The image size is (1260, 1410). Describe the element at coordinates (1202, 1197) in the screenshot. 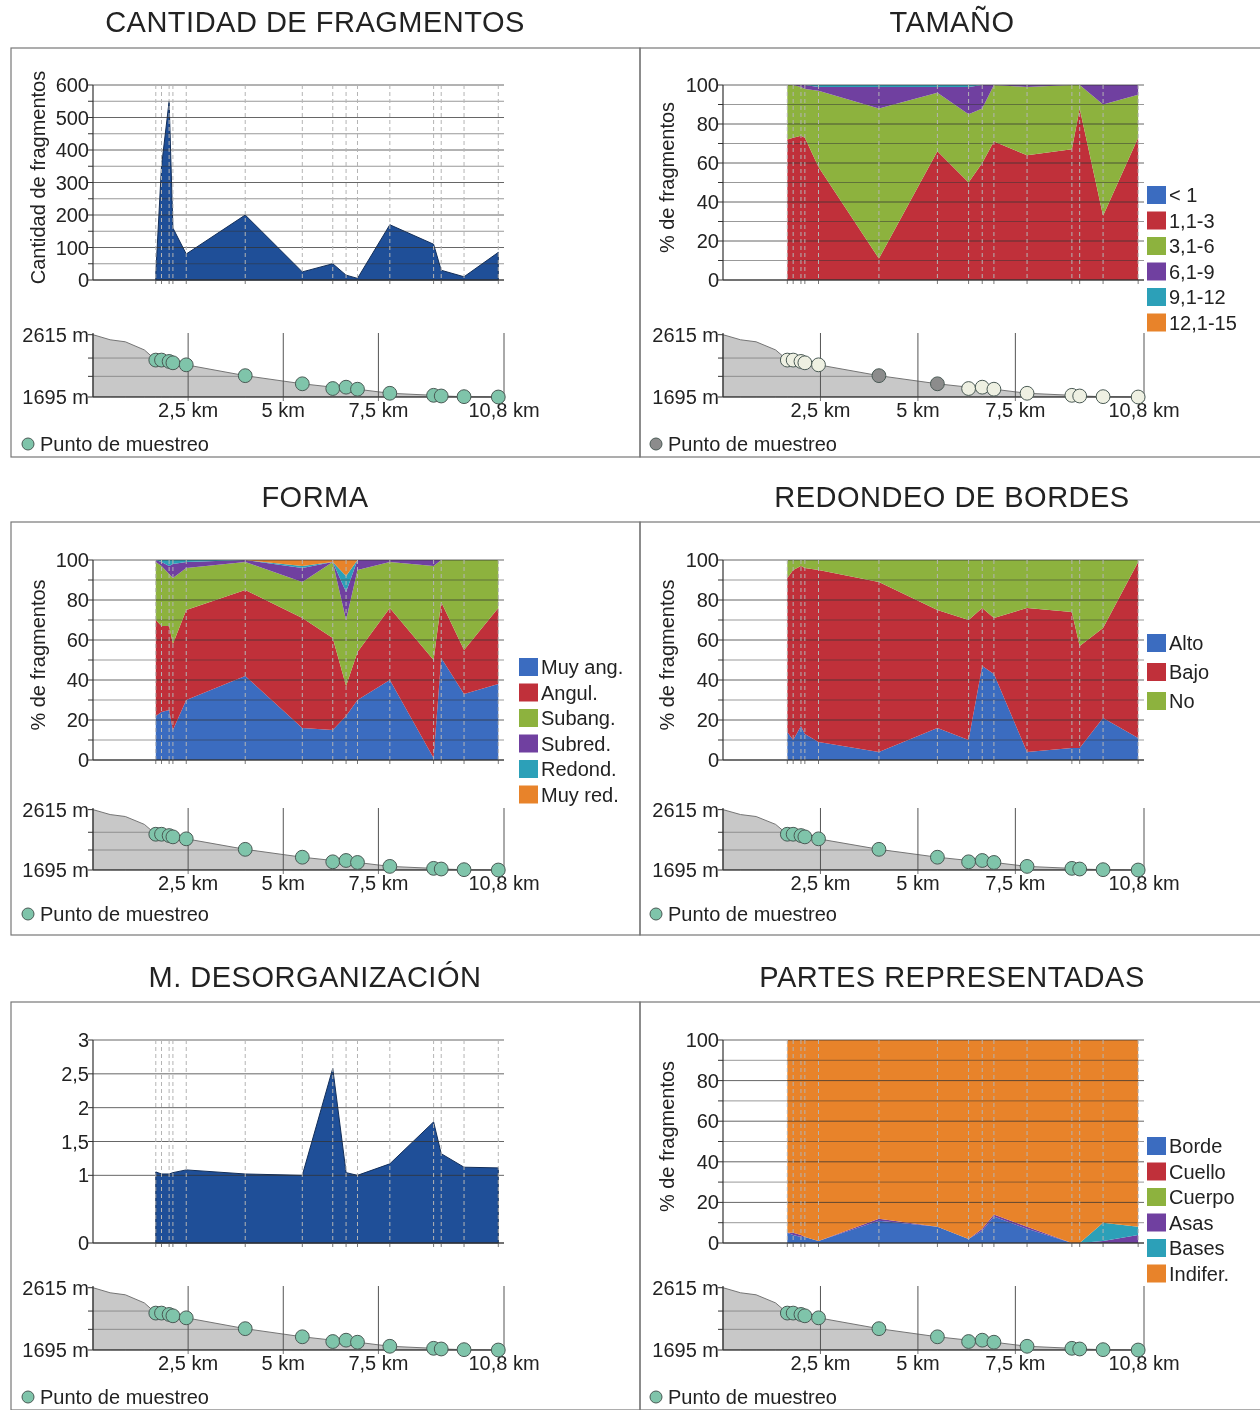

I see `legend-label: Cuerpo` at that location.